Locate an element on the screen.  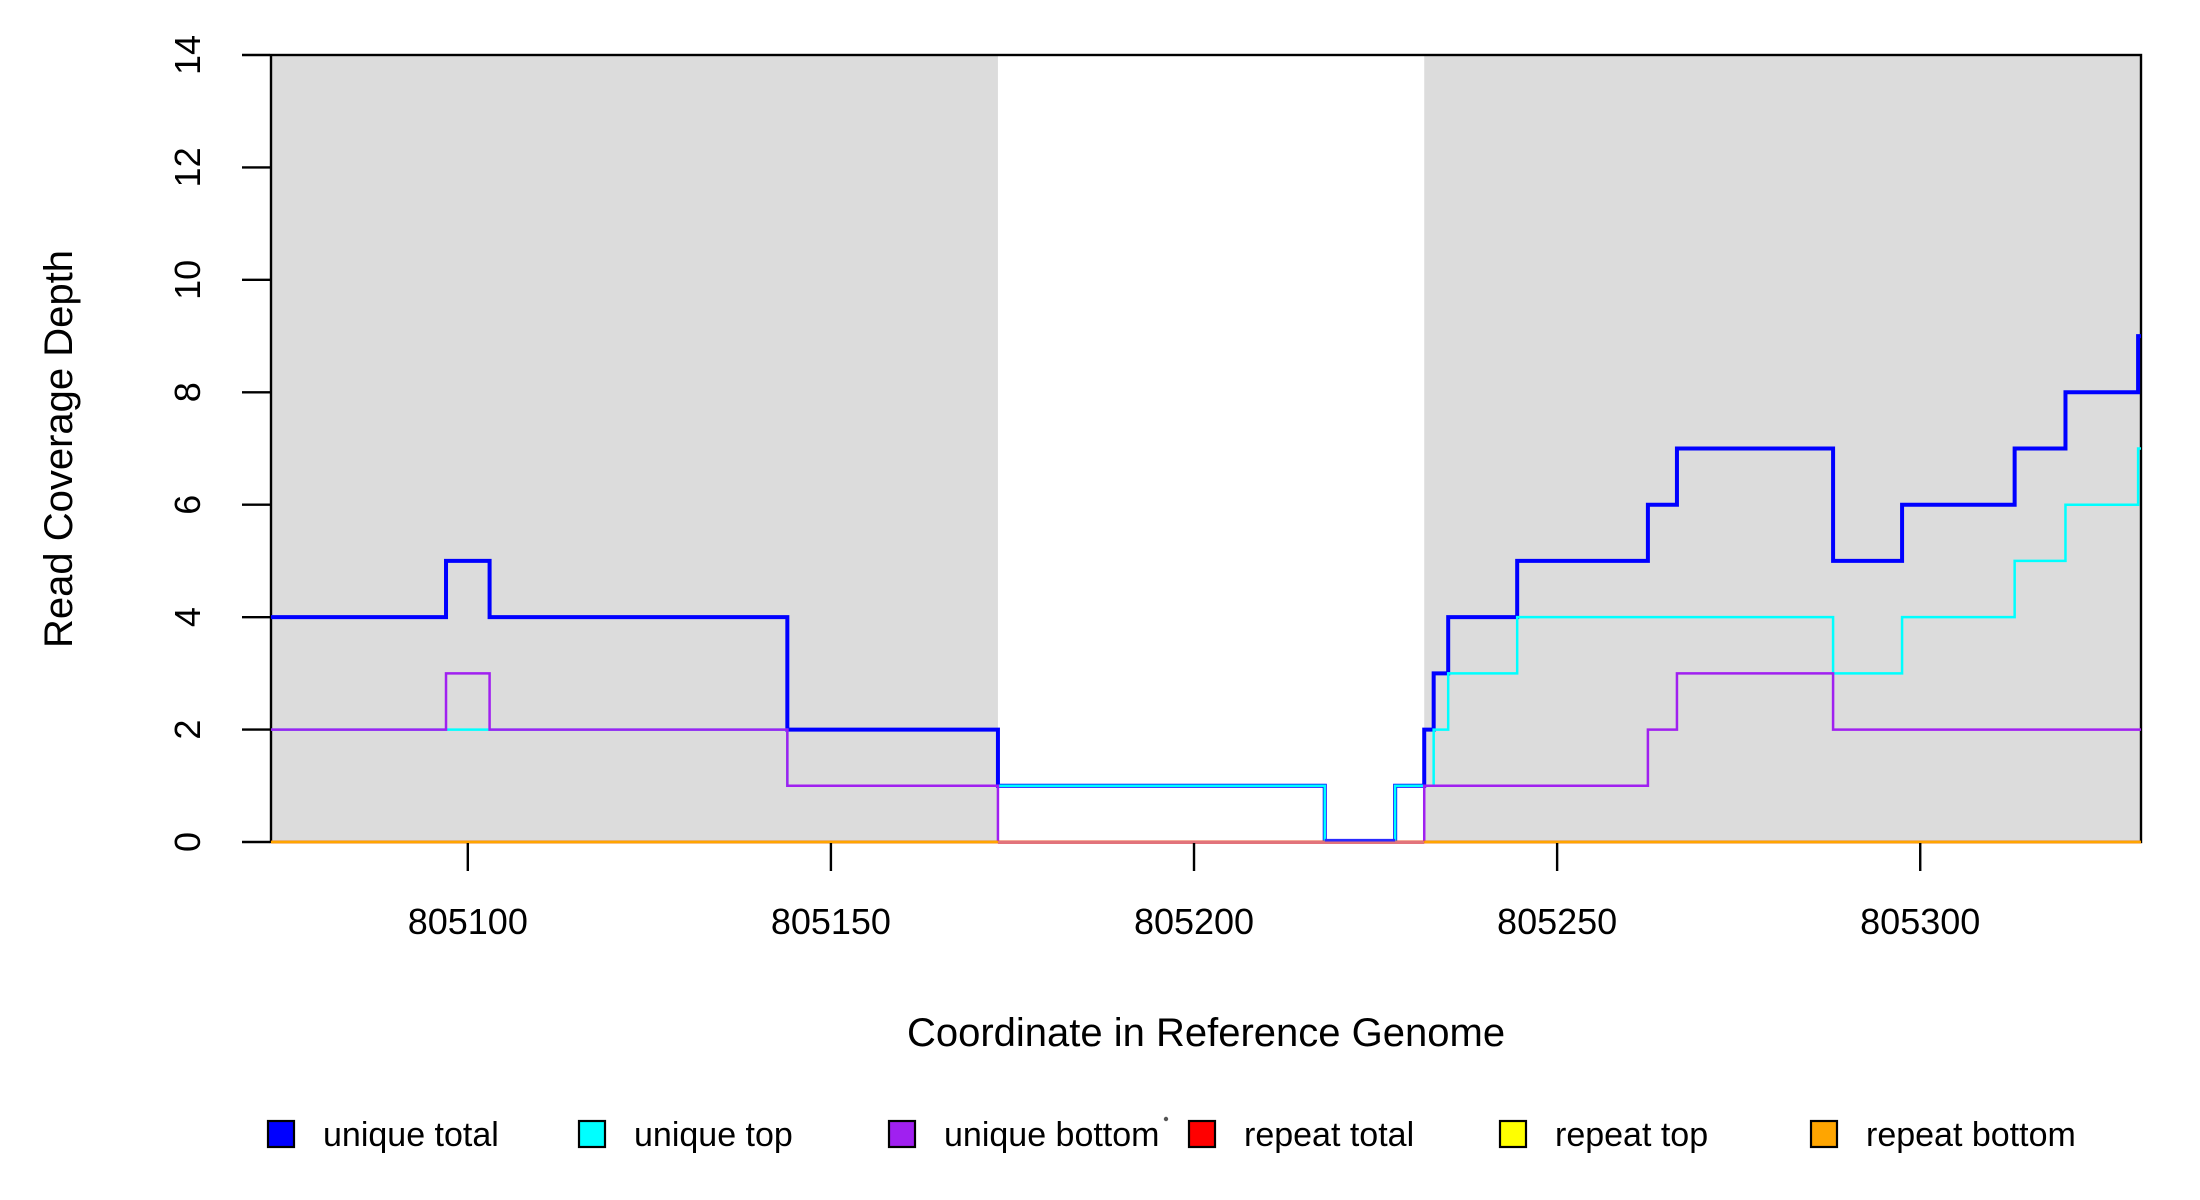
legend-label: unique top is located at coordinates (713, 1135).